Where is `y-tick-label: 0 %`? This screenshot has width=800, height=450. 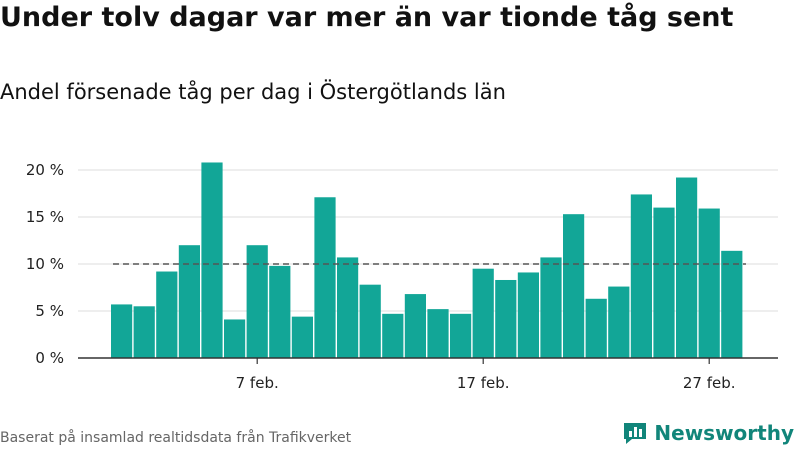
y-tick-label: 0 % is located at coordinates (49, 358).